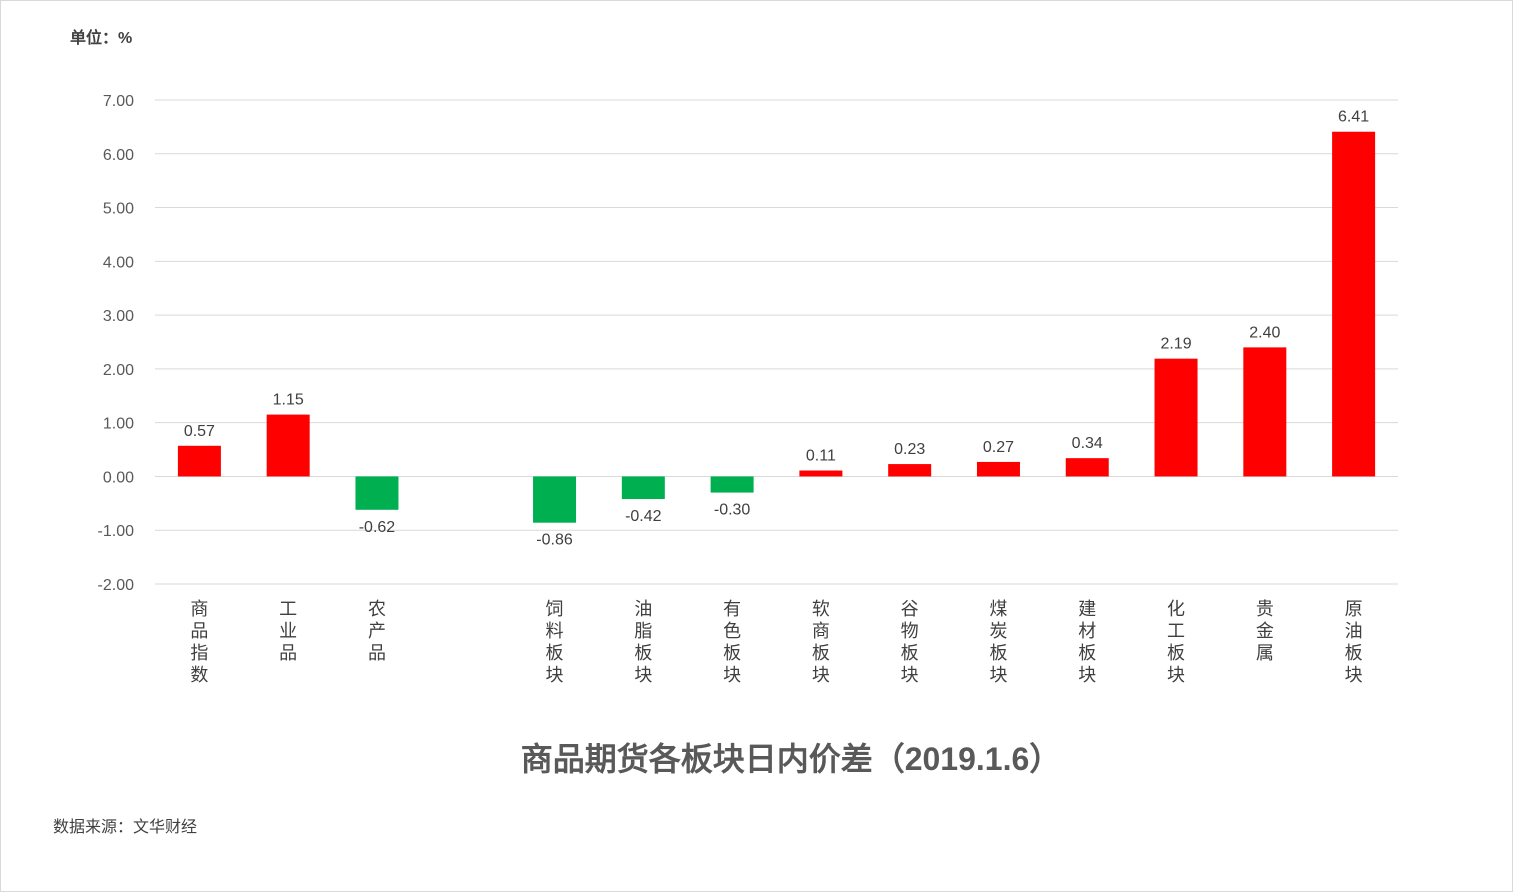 The height and width of the screenshot is (892, 1513). I want to click on y-tick-label: 2.00, so click(118, 370).